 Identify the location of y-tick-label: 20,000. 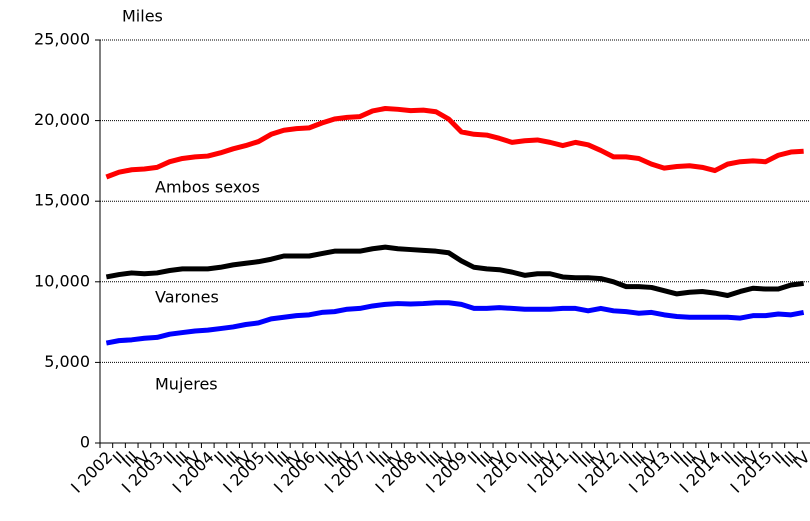
(62, 119).